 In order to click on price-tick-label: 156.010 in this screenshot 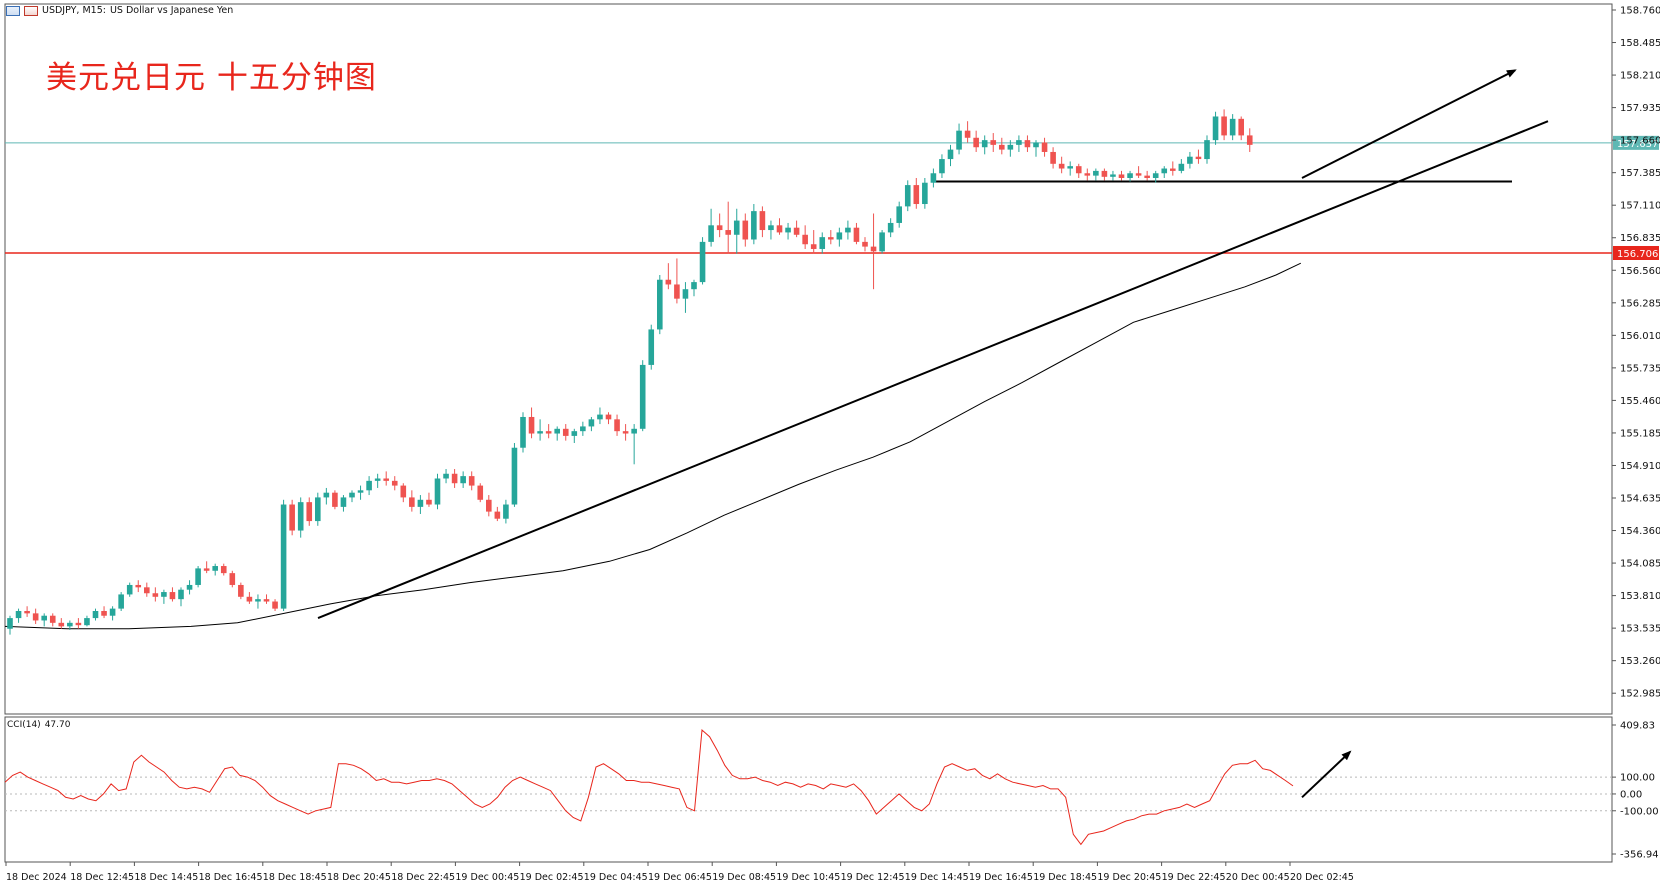, I will do `click(1640, 336)`.